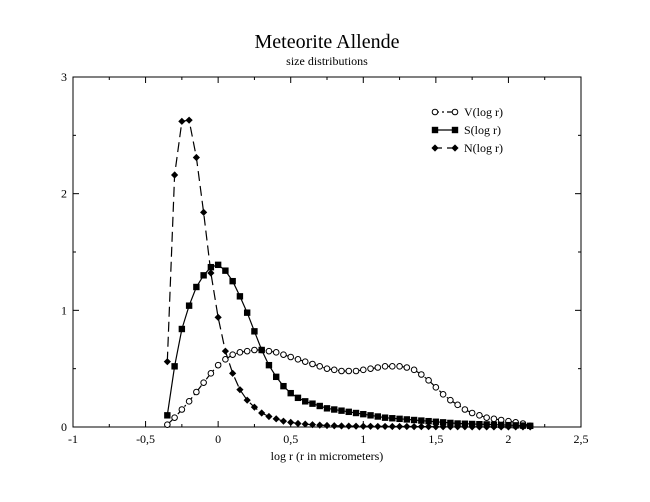 The height and width of the screenshot is (502, 650). What do you see at coordinates (508, 439) in the screenshot?
I see `x-tick-label: 2` at bounding box center [508, 439].